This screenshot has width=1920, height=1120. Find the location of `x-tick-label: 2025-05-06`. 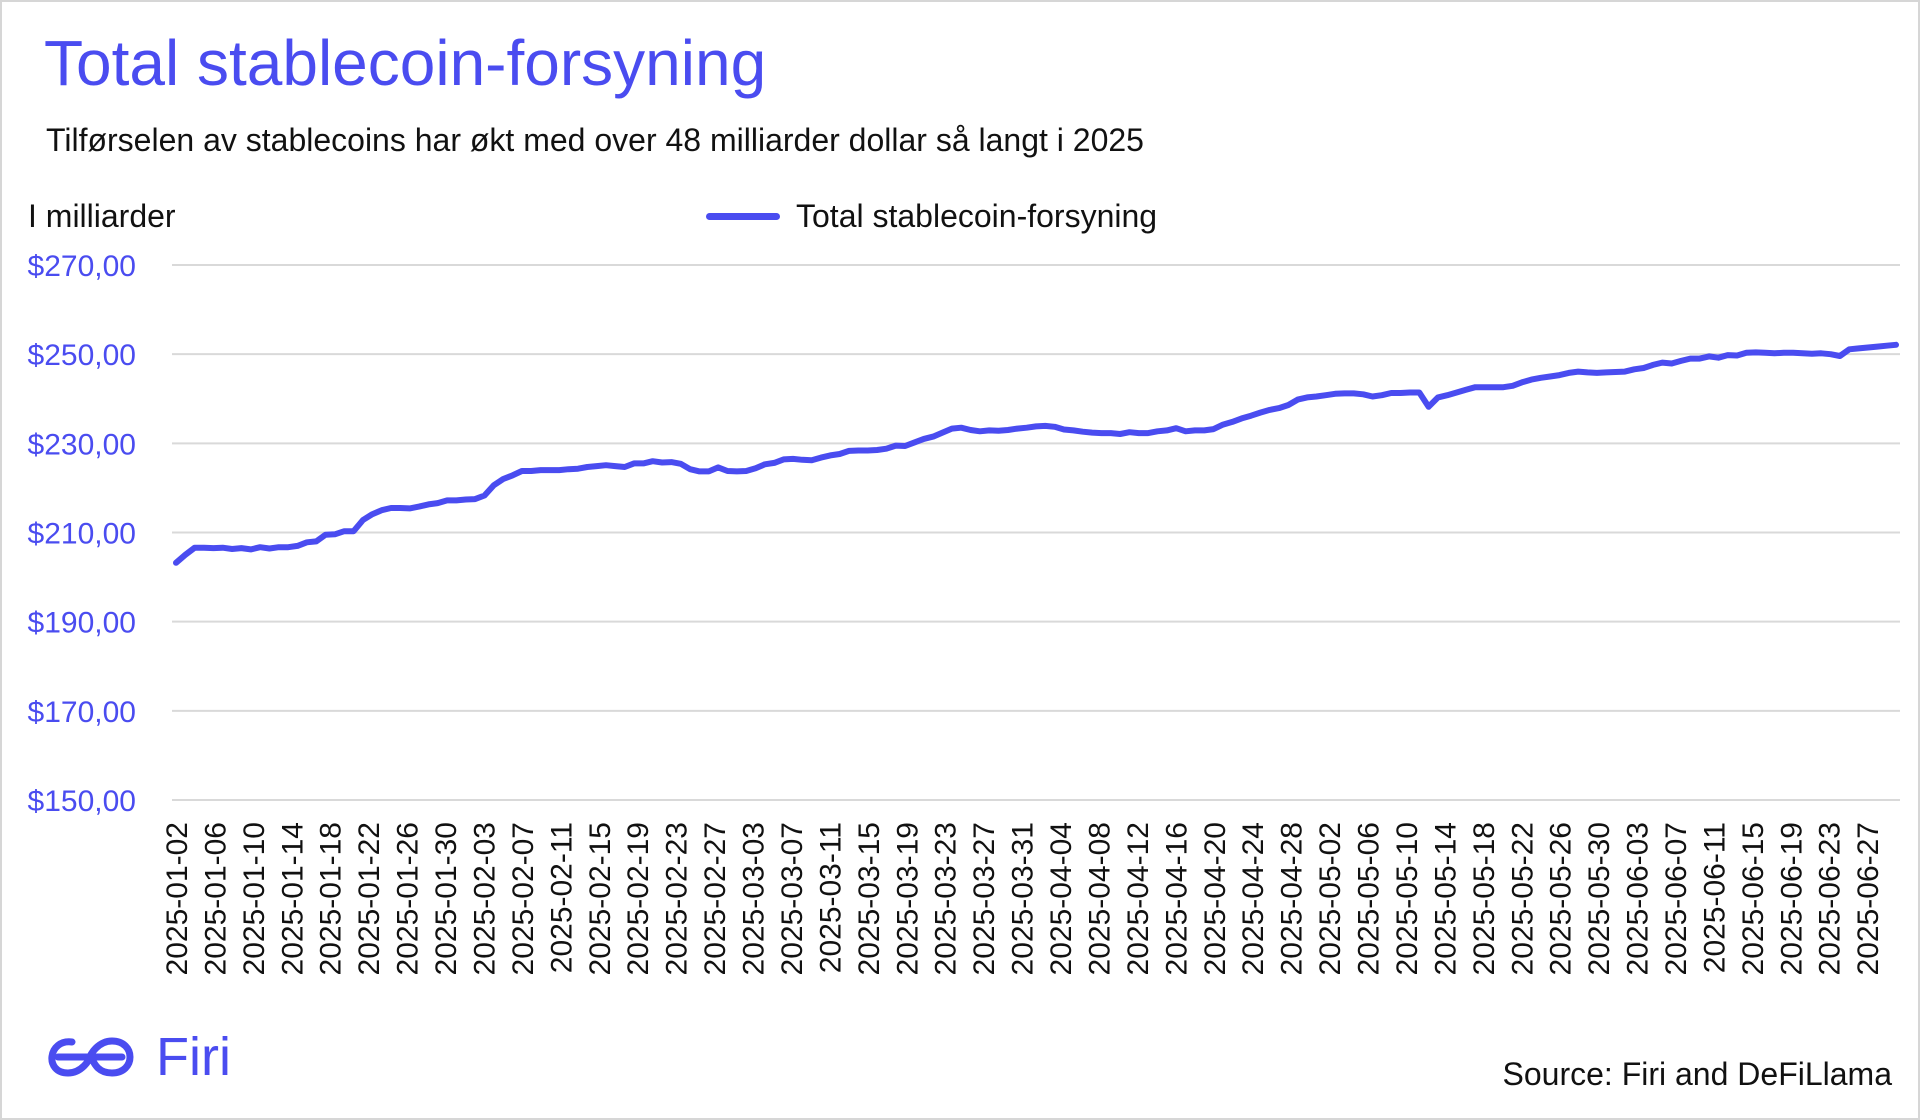

x-tick-label: 2025-05-06 is located at coordinates (1369, 898).